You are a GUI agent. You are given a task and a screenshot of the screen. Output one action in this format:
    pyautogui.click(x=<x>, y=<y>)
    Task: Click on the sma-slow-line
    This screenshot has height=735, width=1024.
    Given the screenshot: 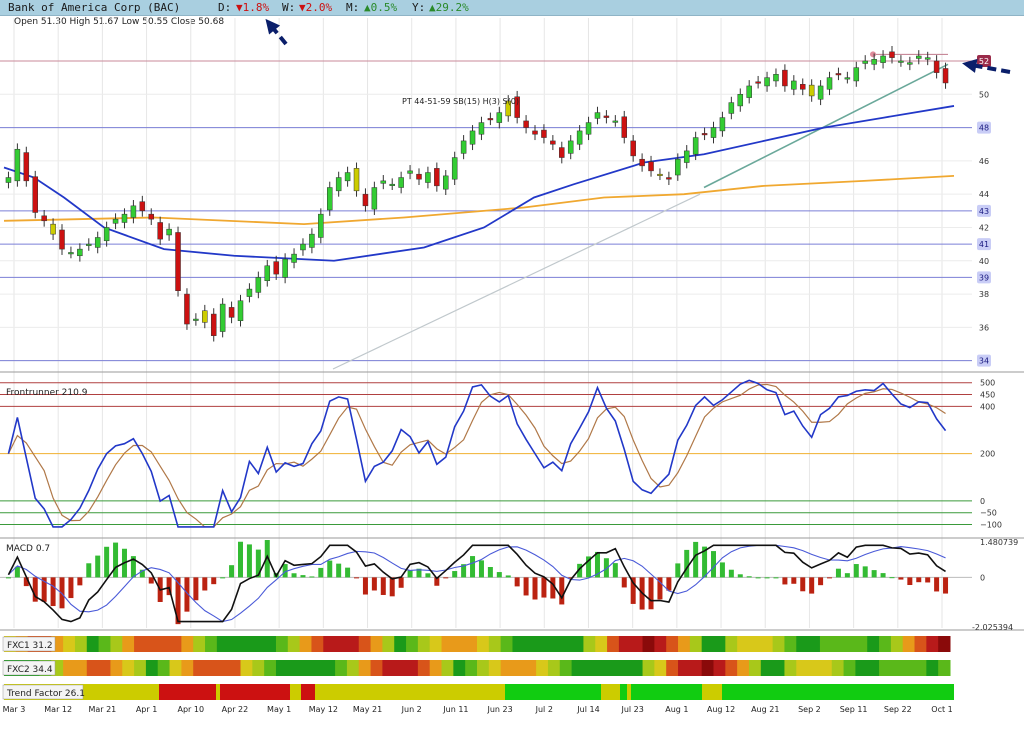 What is the action you would take?
    pyautogui.click(x=479, y=200)
    